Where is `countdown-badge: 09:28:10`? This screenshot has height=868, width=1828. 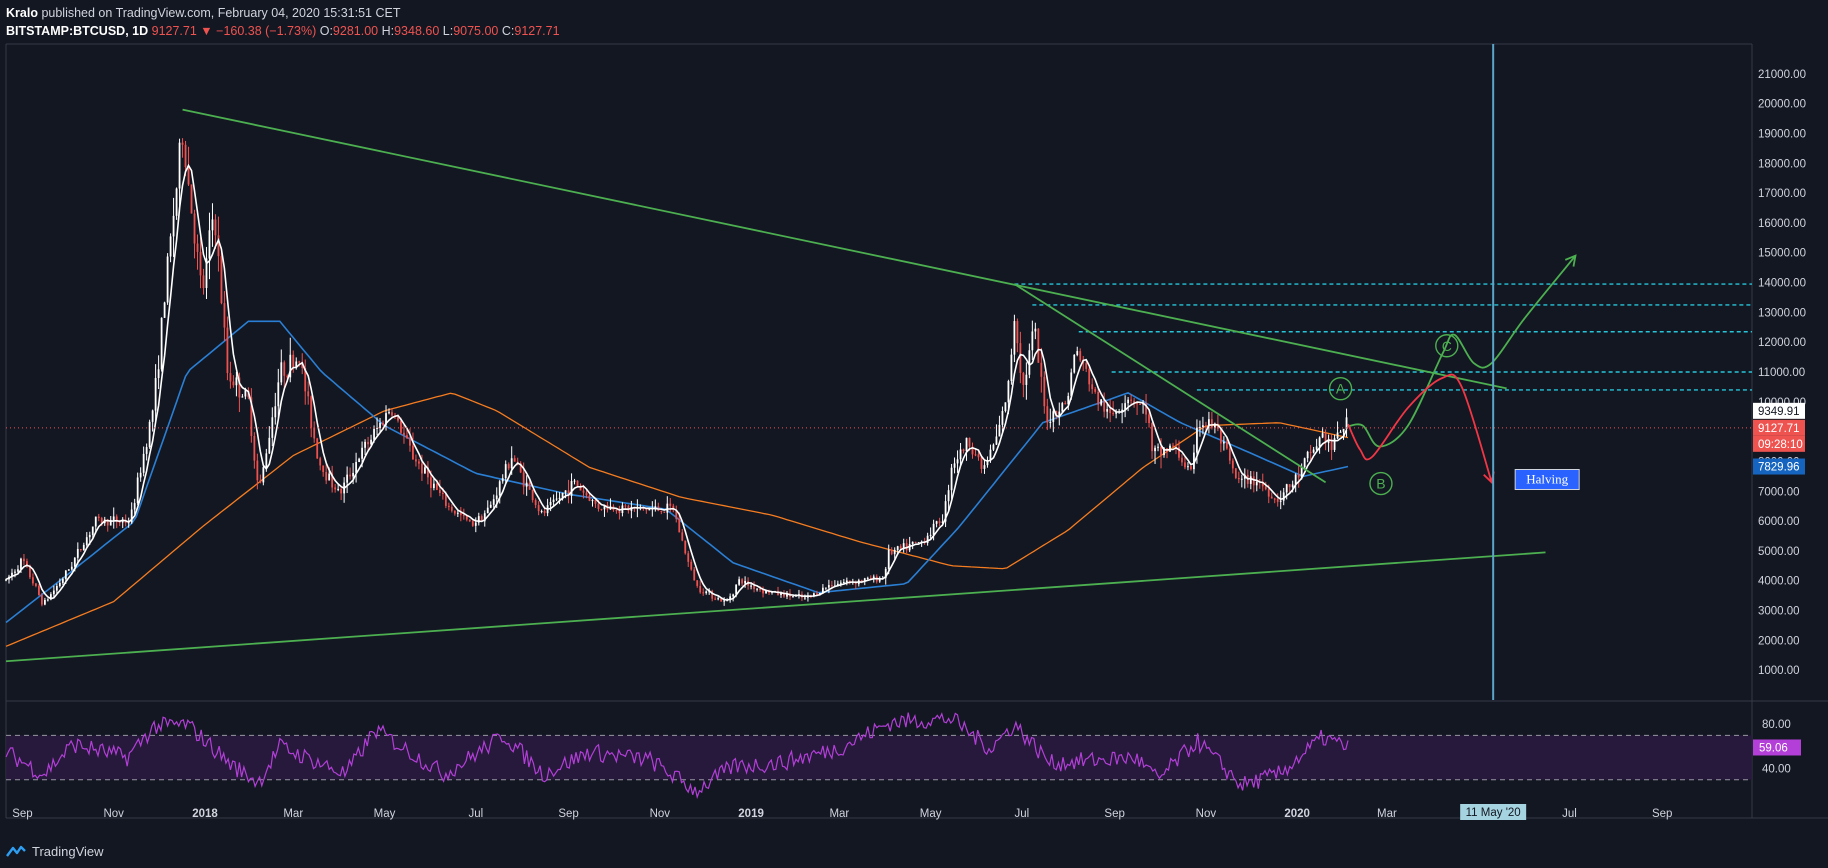 countdown-badge: 09:28:10 is located at coordinates (1779, 443).